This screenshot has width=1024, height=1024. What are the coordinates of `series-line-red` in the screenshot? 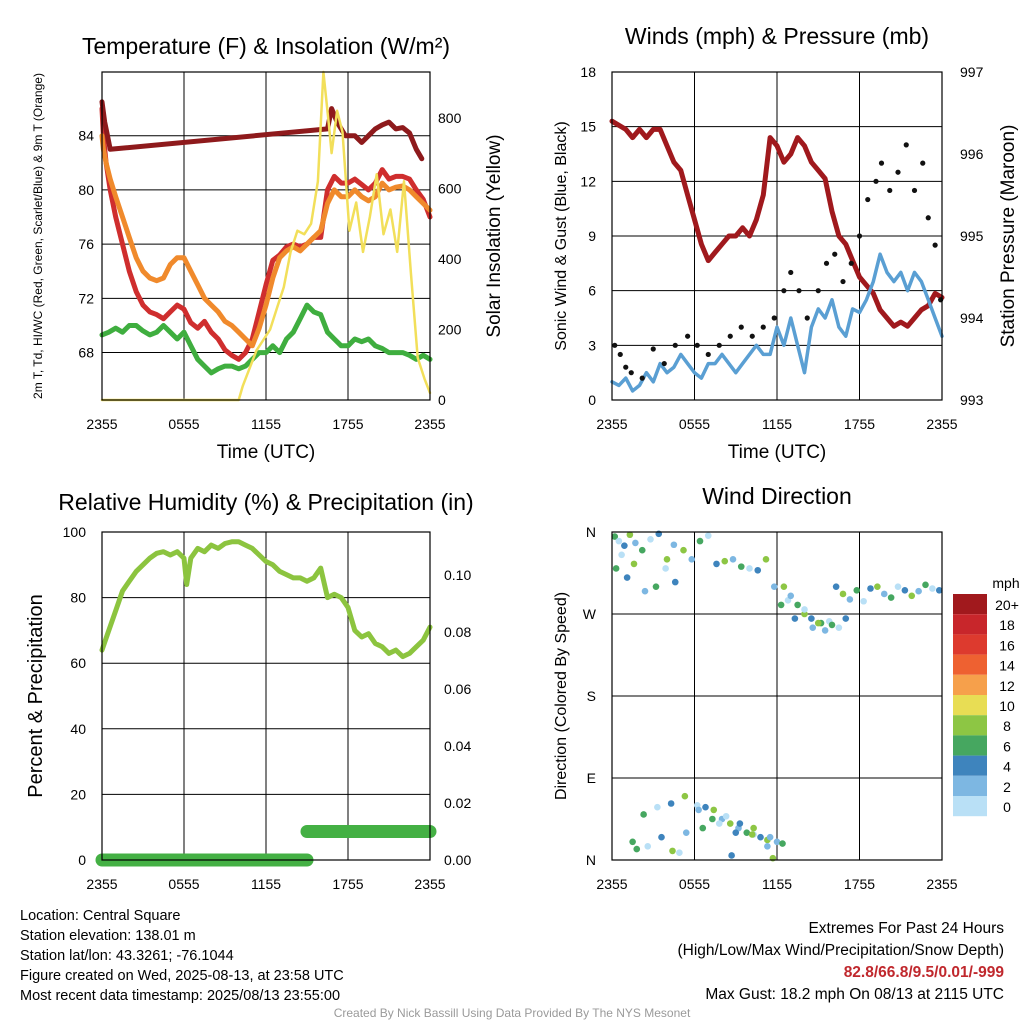 It's located at (266, 234).